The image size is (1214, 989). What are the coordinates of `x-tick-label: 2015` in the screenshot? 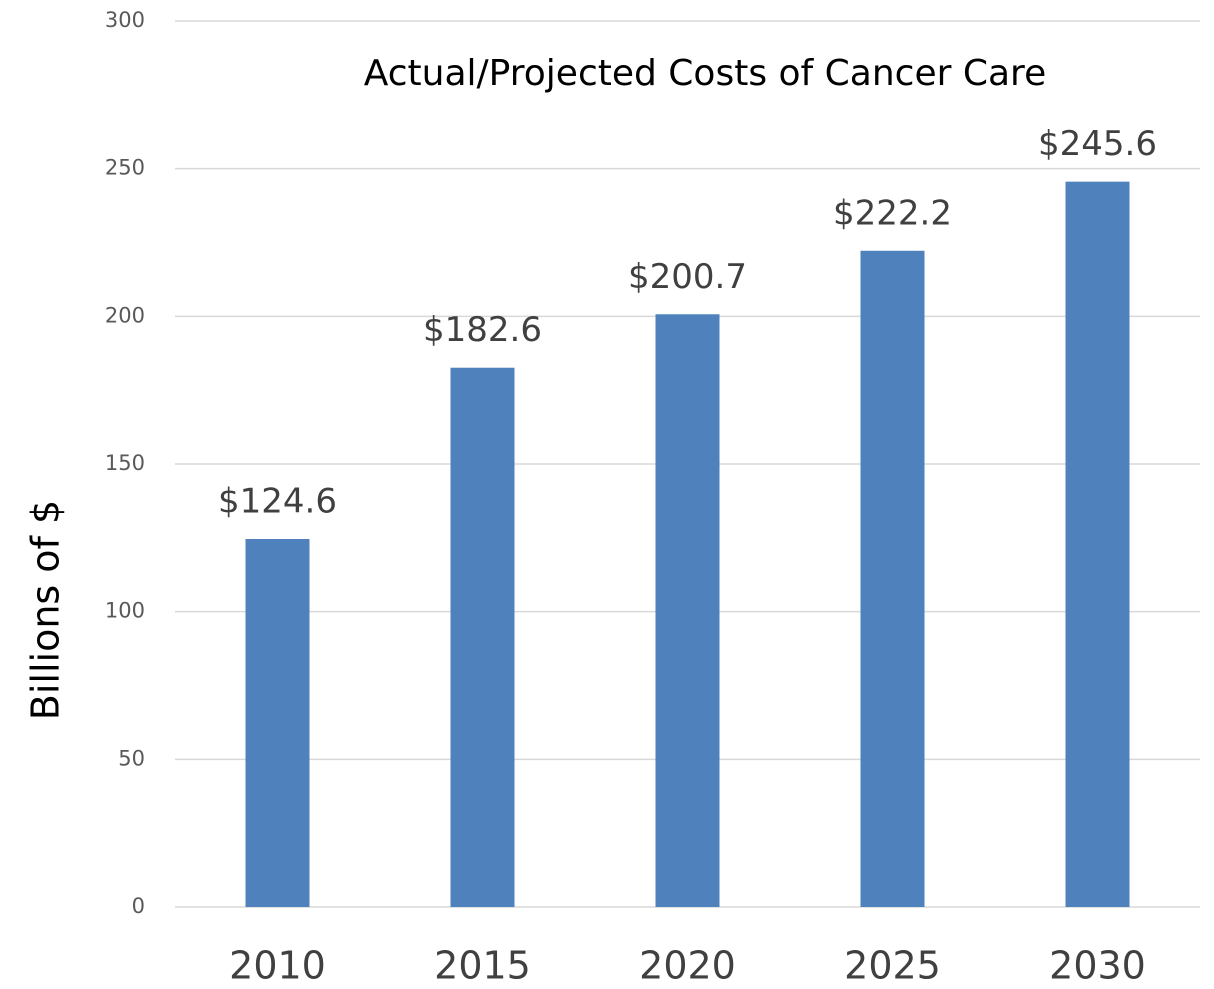 It's located at (482, 966).